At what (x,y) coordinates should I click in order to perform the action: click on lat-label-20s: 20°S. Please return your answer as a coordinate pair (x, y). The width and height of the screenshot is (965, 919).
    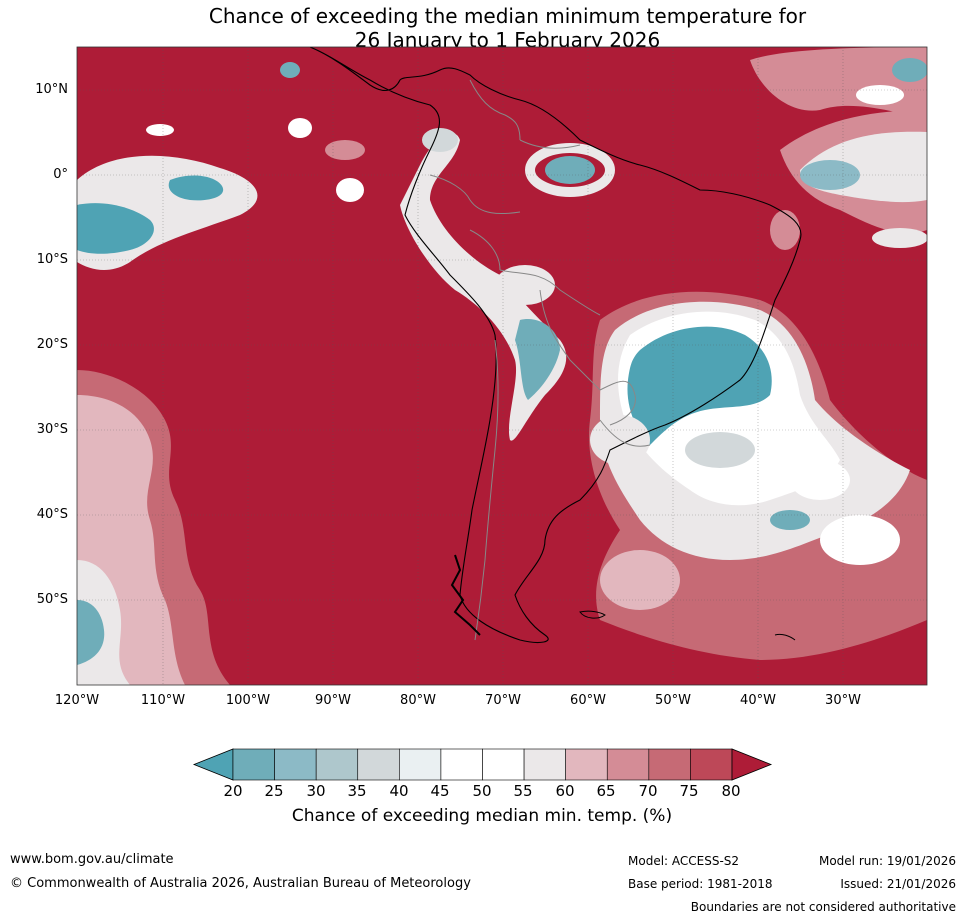
    Looking at the image, I should click on (52, 344).